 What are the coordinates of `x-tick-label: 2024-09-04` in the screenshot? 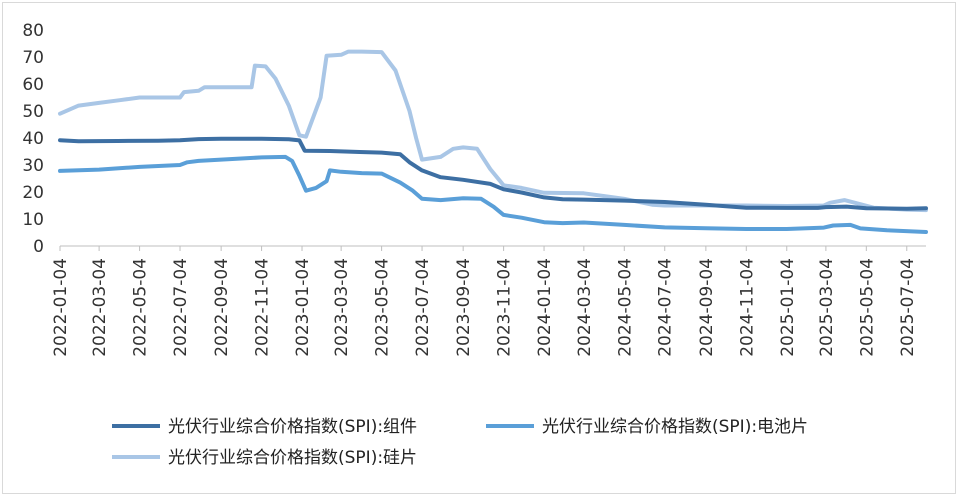 It's located at (707, 307).